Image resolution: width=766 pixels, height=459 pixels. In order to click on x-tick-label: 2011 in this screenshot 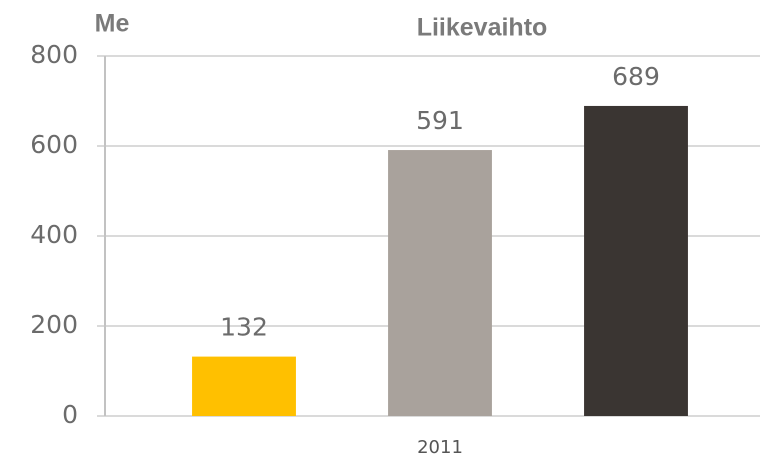, I will do `click(440, 447)`.